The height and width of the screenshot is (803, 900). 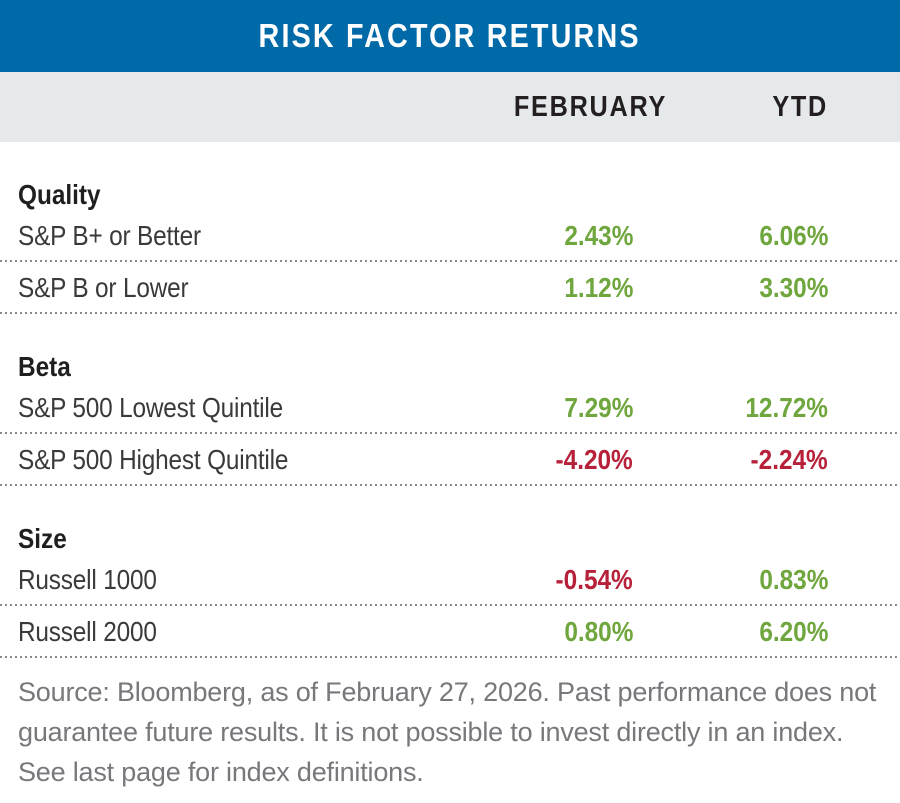 I want to click on value-ytd: 12.72%, so click(x=786, y=407).